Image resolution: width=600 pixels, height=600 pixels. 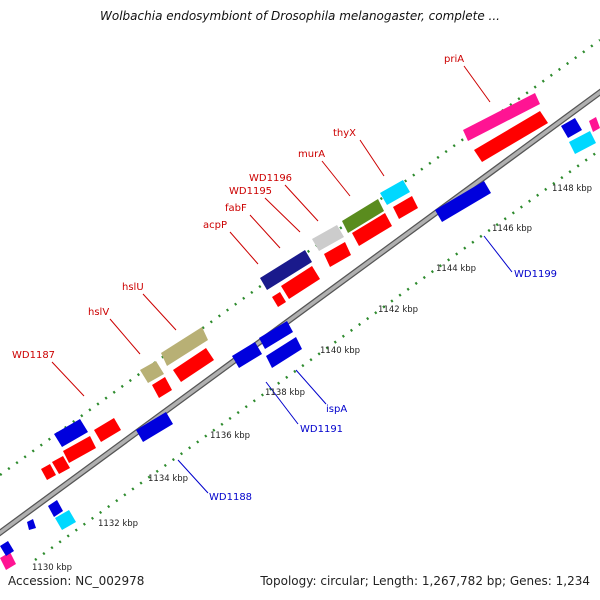 I want to click on ruler-tick-label: 1144 kbp, so click(x=456, y=269).